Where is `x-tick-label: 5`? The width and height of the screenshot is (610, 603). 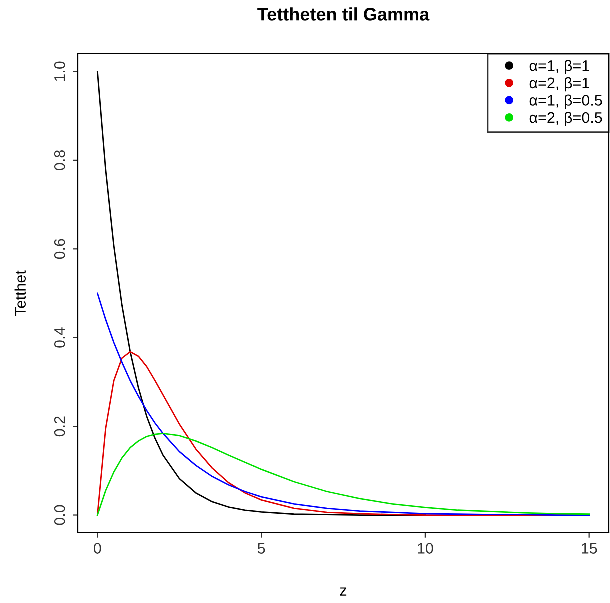 x-tick-label: 5 is located at coordinates (262, 548).